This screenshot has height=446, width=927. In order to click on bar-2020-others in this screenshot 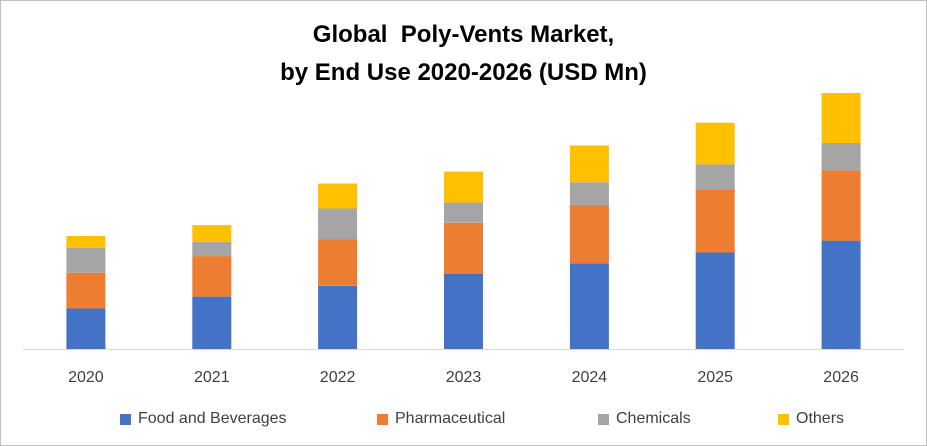, I will do `click(86, 241)`.